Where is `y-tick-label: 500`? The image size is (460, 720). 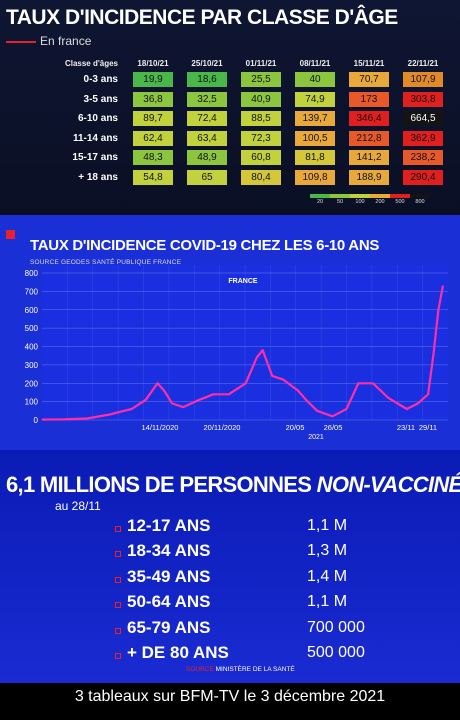
y-tick-label: 500 is located at coordinates (32, 328).